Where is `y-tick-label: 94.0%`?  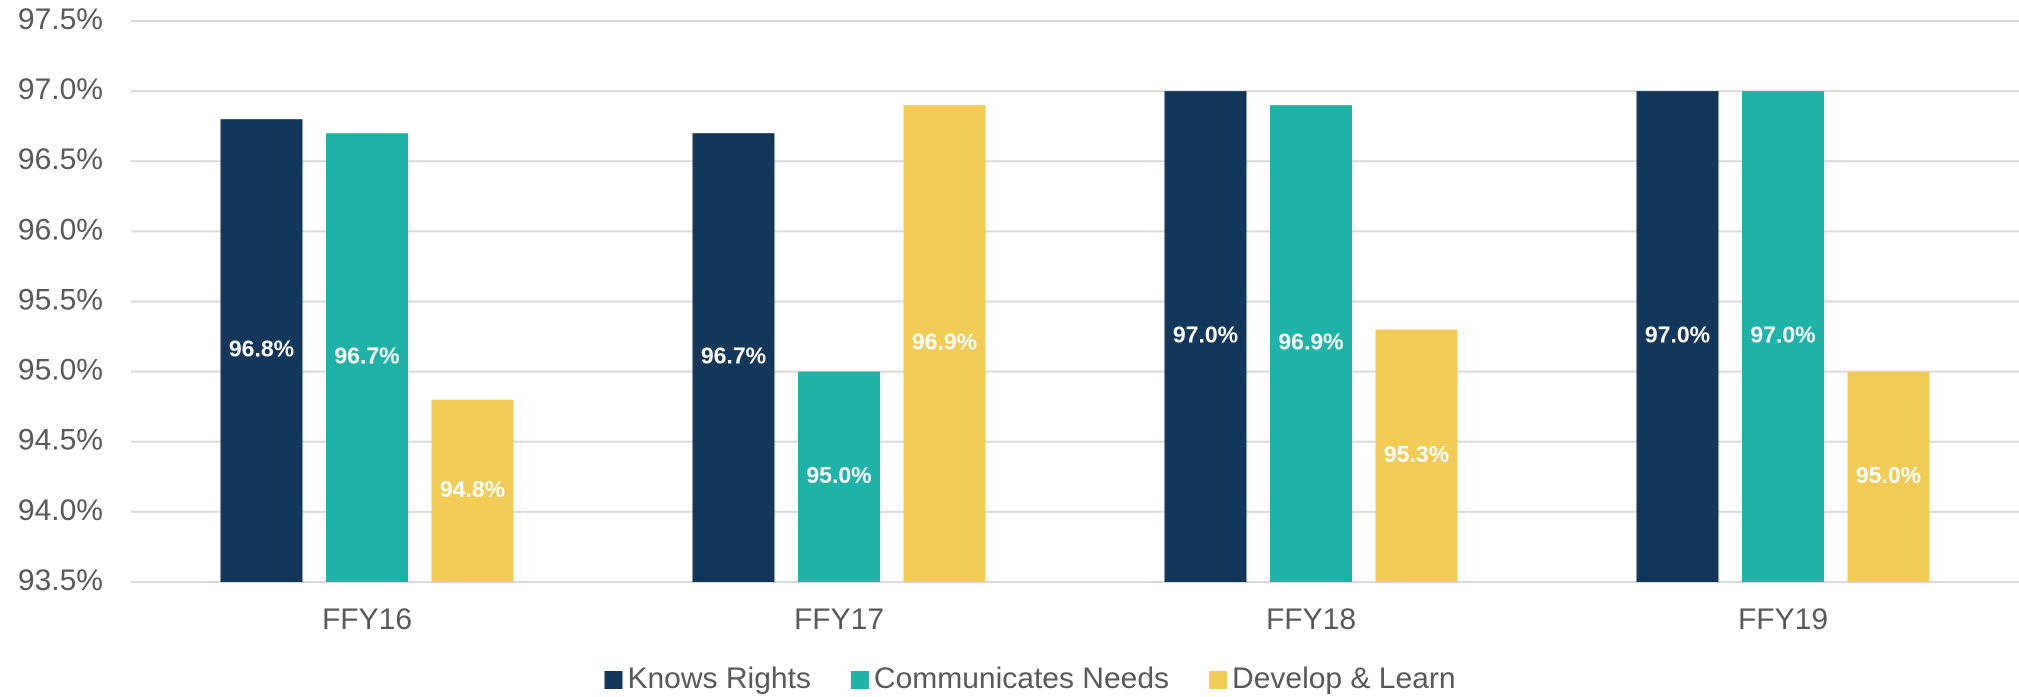 y-tick-label: 94.0% is located at coordinates (60, 510).